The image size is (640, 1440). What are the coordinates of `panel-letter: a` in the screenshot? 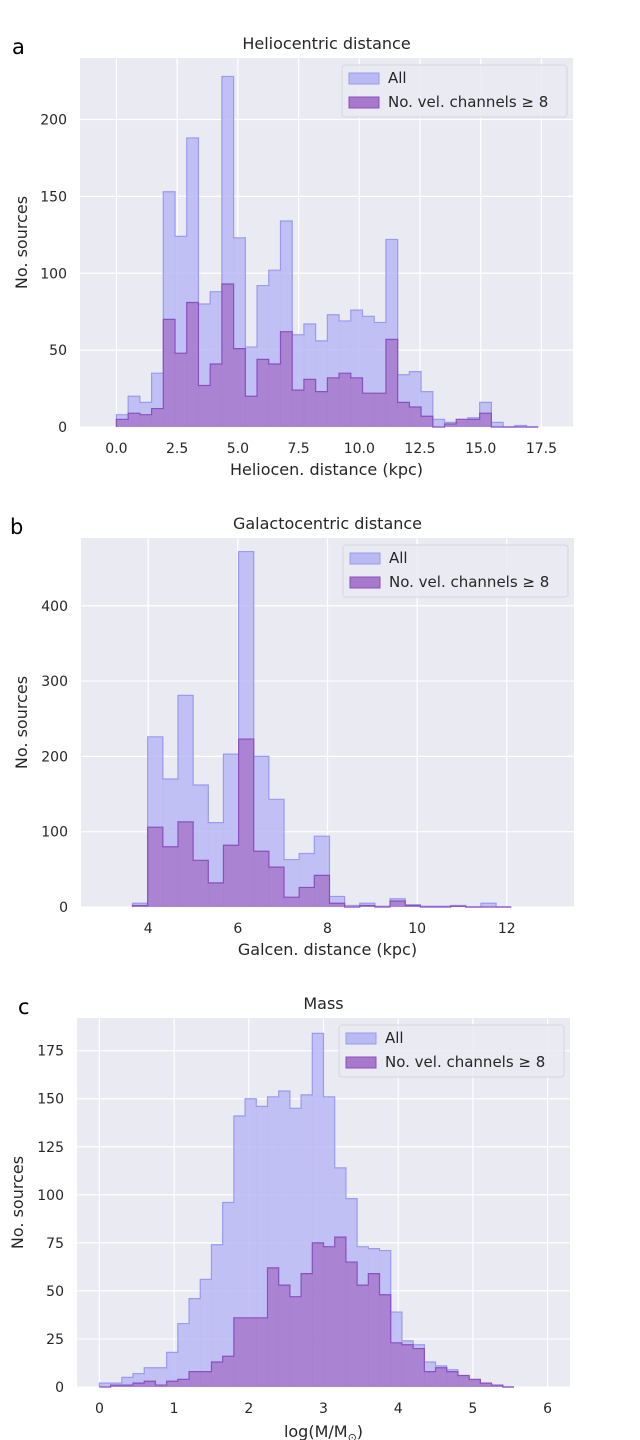 It's located at (18, 47).